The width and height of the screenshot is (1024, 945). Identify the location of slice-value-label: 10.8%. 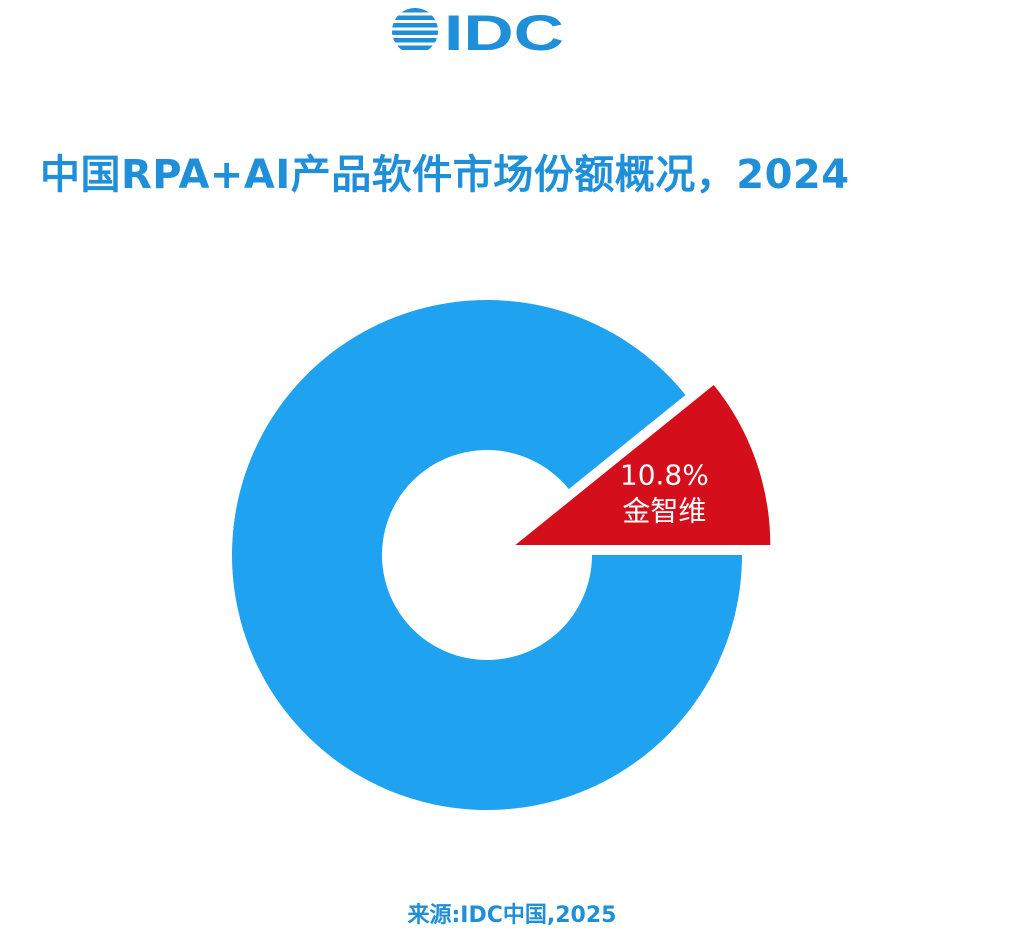
(664, 474).